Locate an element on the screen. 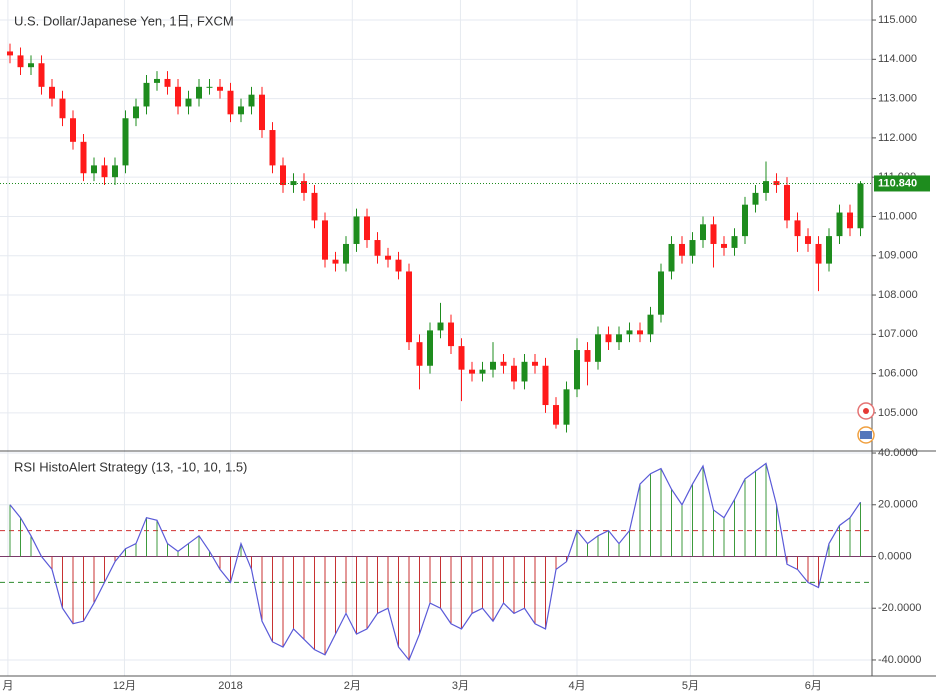 Image resolution: width=936 pixels, height=699 pixels. event-icon-flag is located at coordinates (866, 435).